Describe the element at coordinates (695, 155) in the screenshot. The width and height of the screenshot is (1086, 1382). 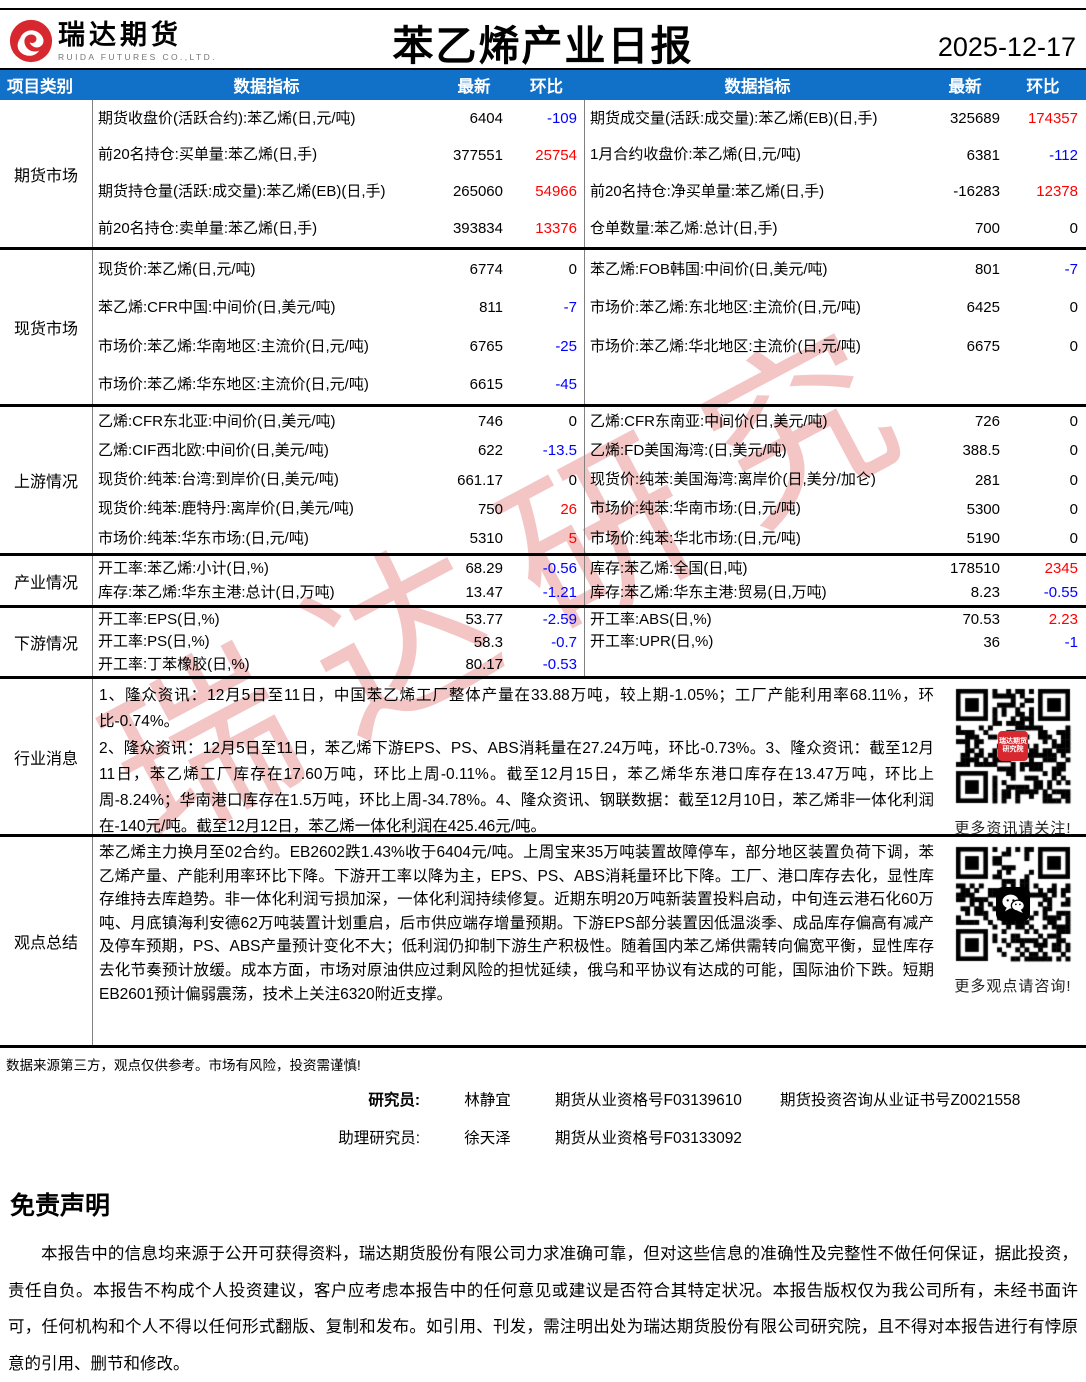
I see `indicator-label: 1月合约收盘价:苯乙烯(日,元/吨)` at that location.